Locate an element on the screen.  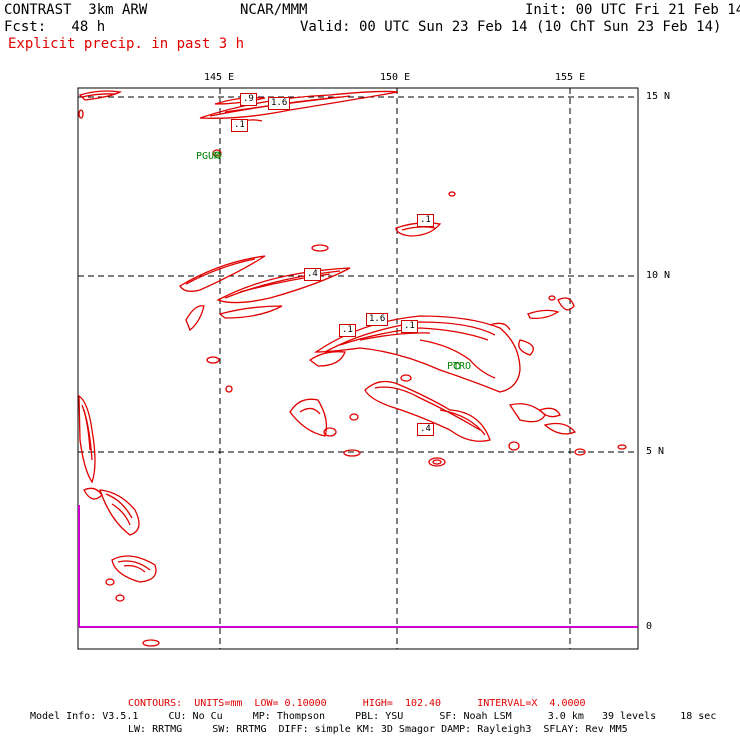
station-label-ptro: PTRO is located at coordinates (459, 366).